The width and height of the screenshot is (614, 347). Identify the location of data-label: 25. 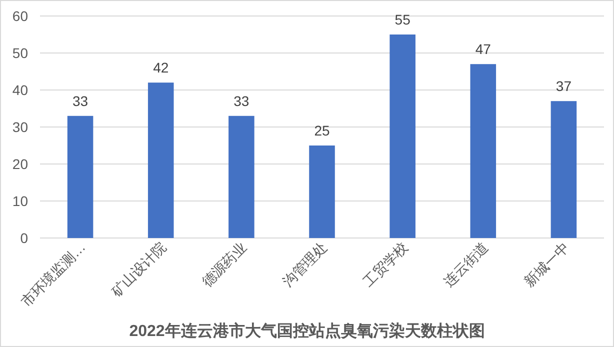
(322, 130).